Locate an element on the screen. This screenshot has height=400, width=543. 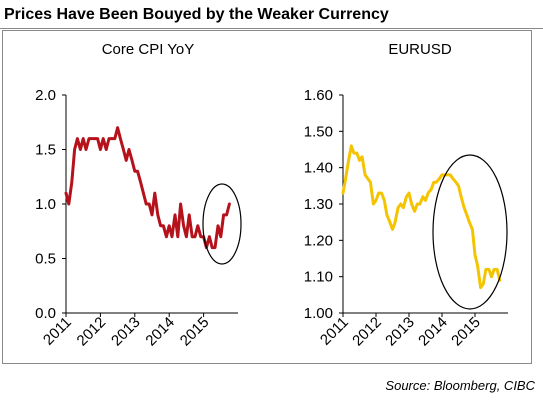
eurusd-y-tick-label: 1.40 is located at coordinates (318, 168).